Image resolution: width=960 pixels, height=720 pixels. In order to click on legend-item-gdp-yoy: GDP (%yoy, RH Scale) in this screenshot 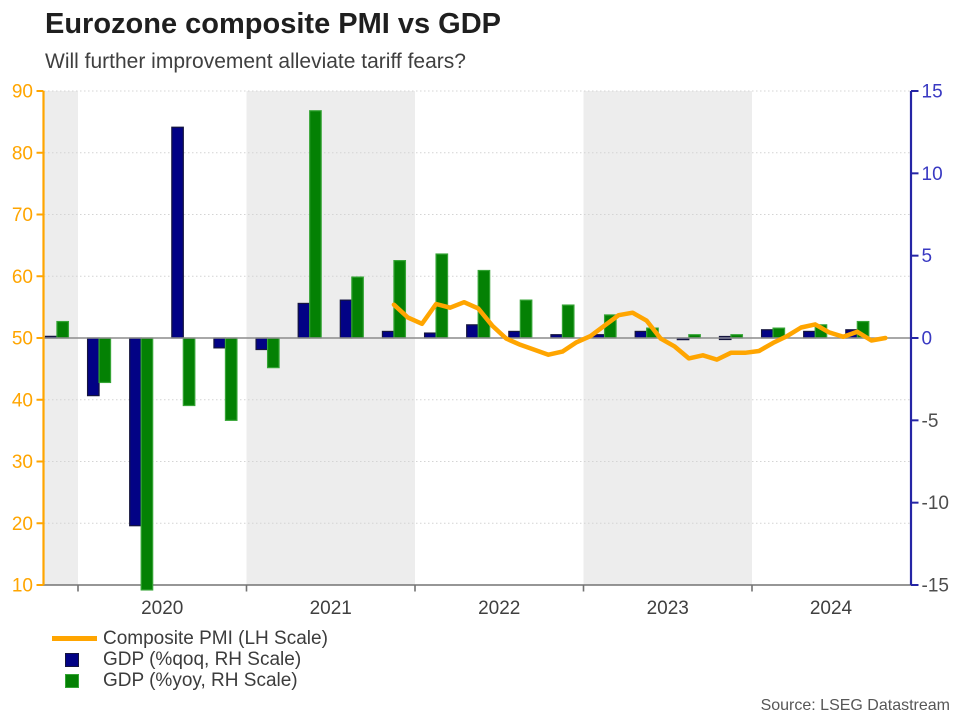, I will do `click(190, 680)`.